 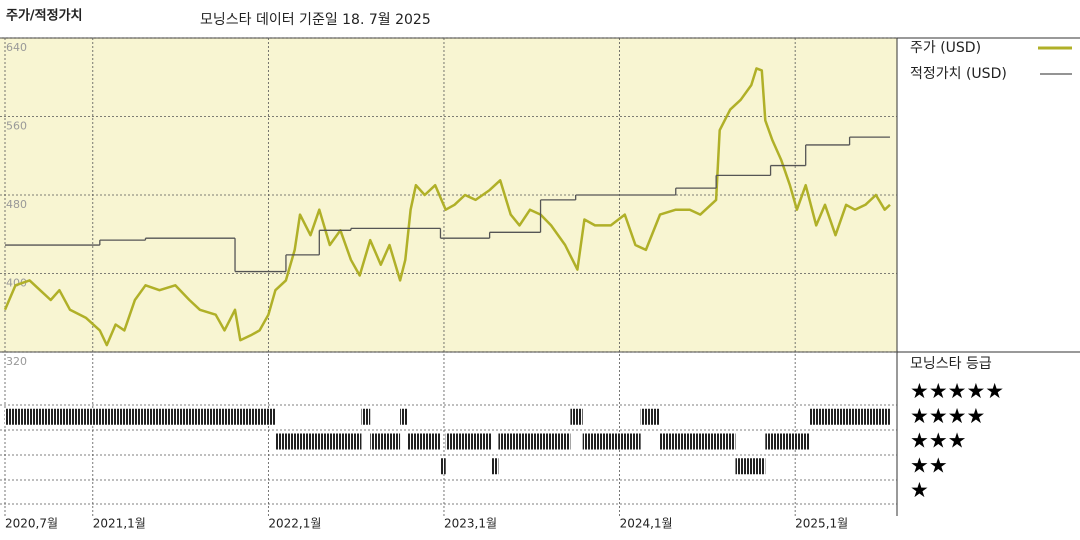 I want to click on y-tick-label: 560, so click(x=16, y=126).